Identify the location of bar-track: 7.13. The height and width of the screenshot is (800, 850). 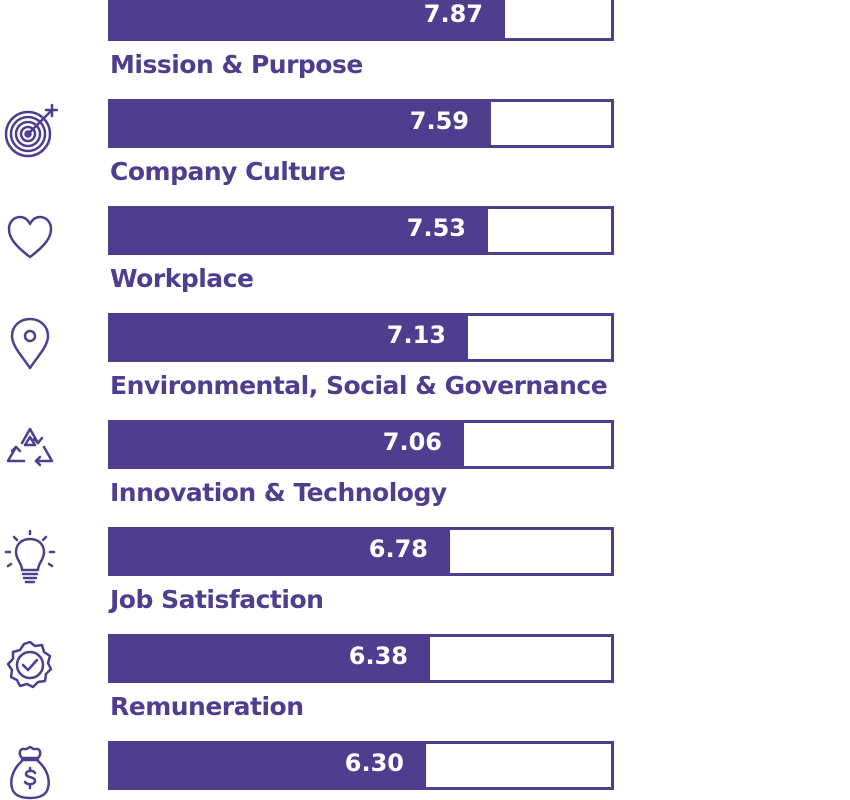
(361, 337).